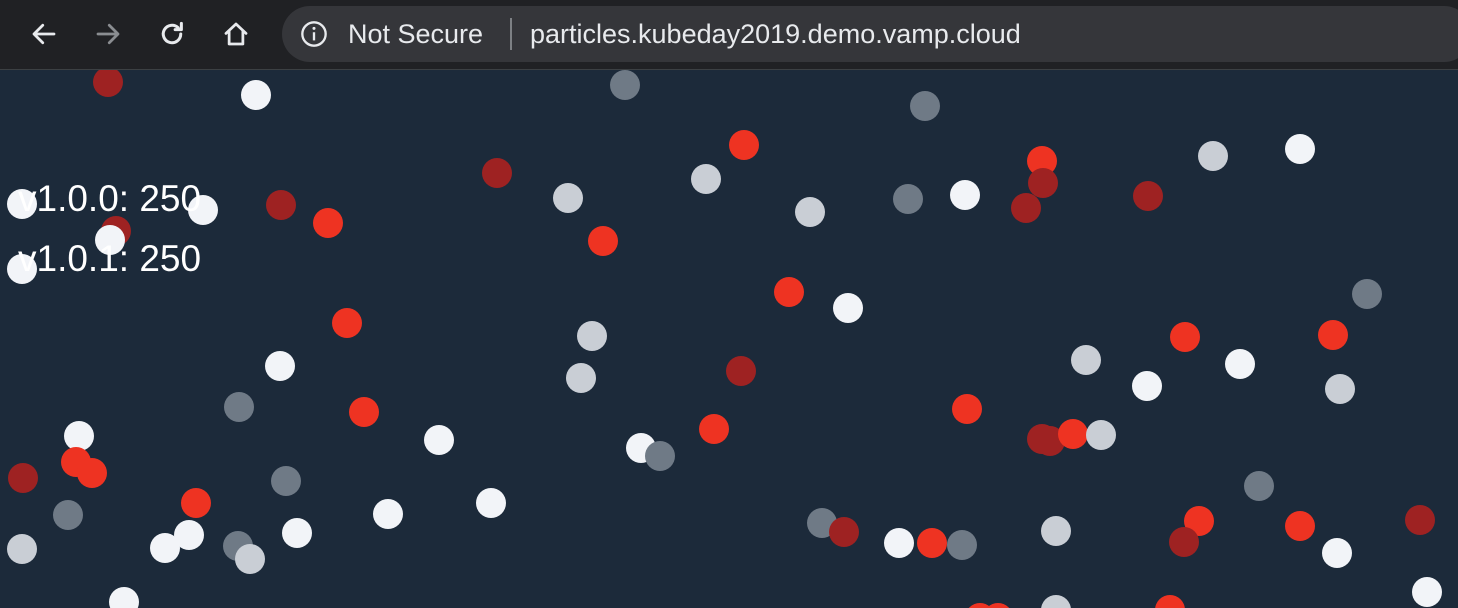  I want to click on info-icon, so click(314, 34).